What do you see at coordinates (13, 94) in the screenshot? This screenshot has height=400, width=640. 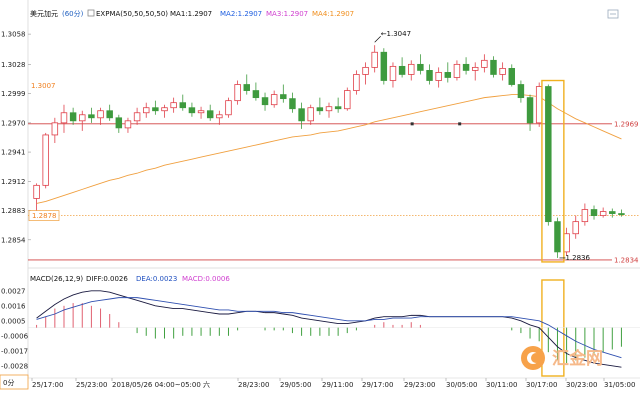 I see `price-tick-label: 1.2999` at bounding box center [13, 94].